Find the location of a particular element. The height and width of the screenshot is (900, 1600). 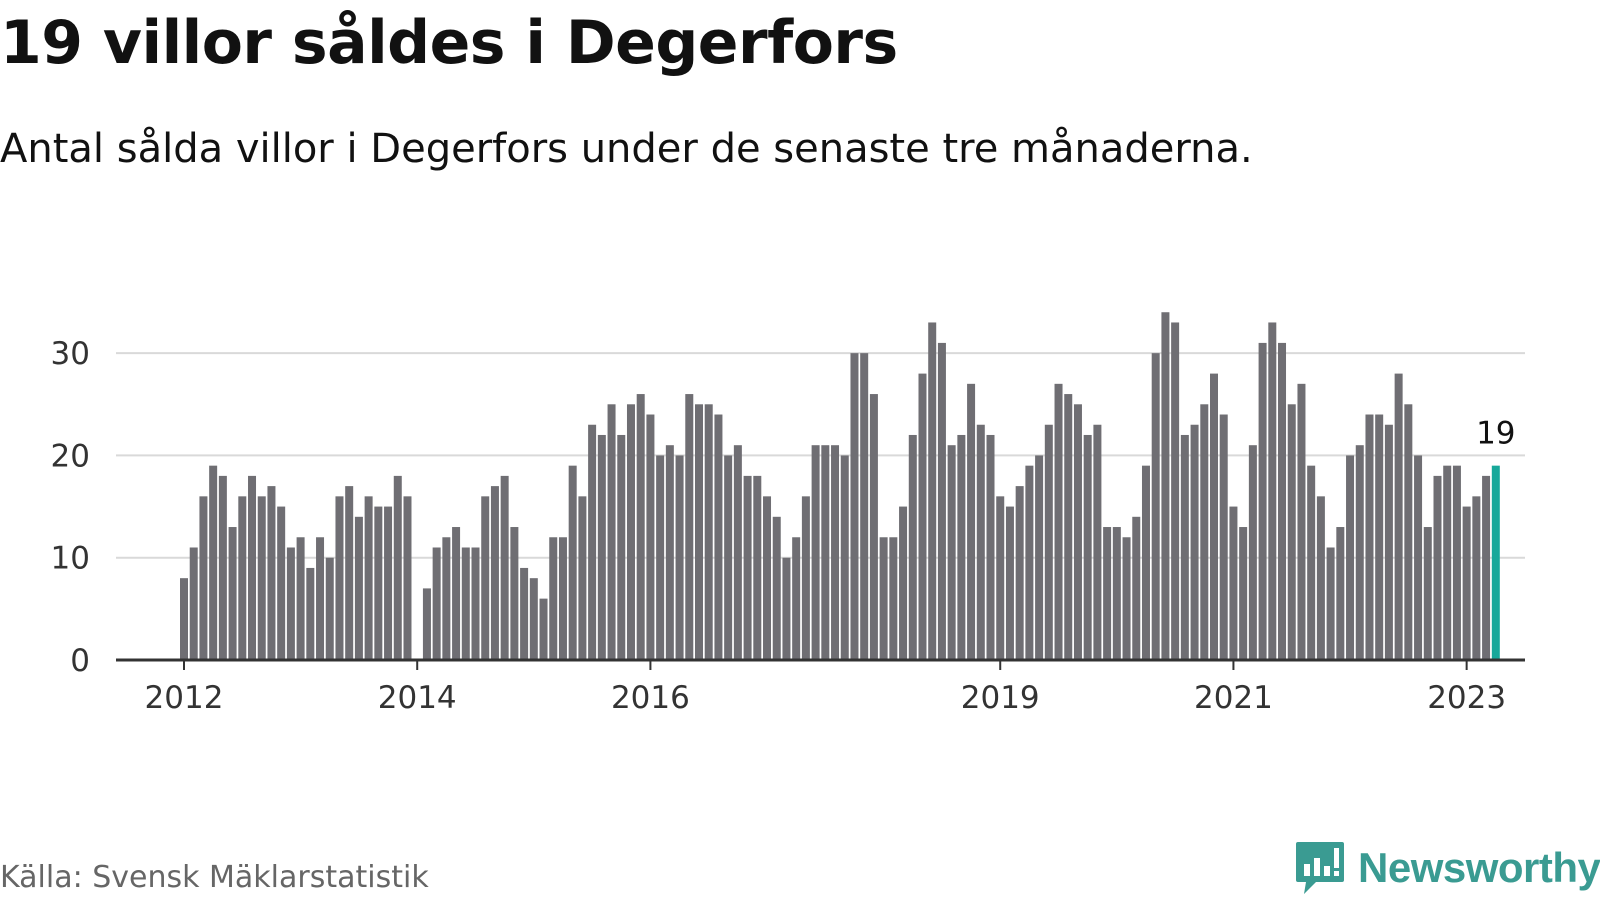

x-tick-label: 2016 is located at coordinates (650, 698).